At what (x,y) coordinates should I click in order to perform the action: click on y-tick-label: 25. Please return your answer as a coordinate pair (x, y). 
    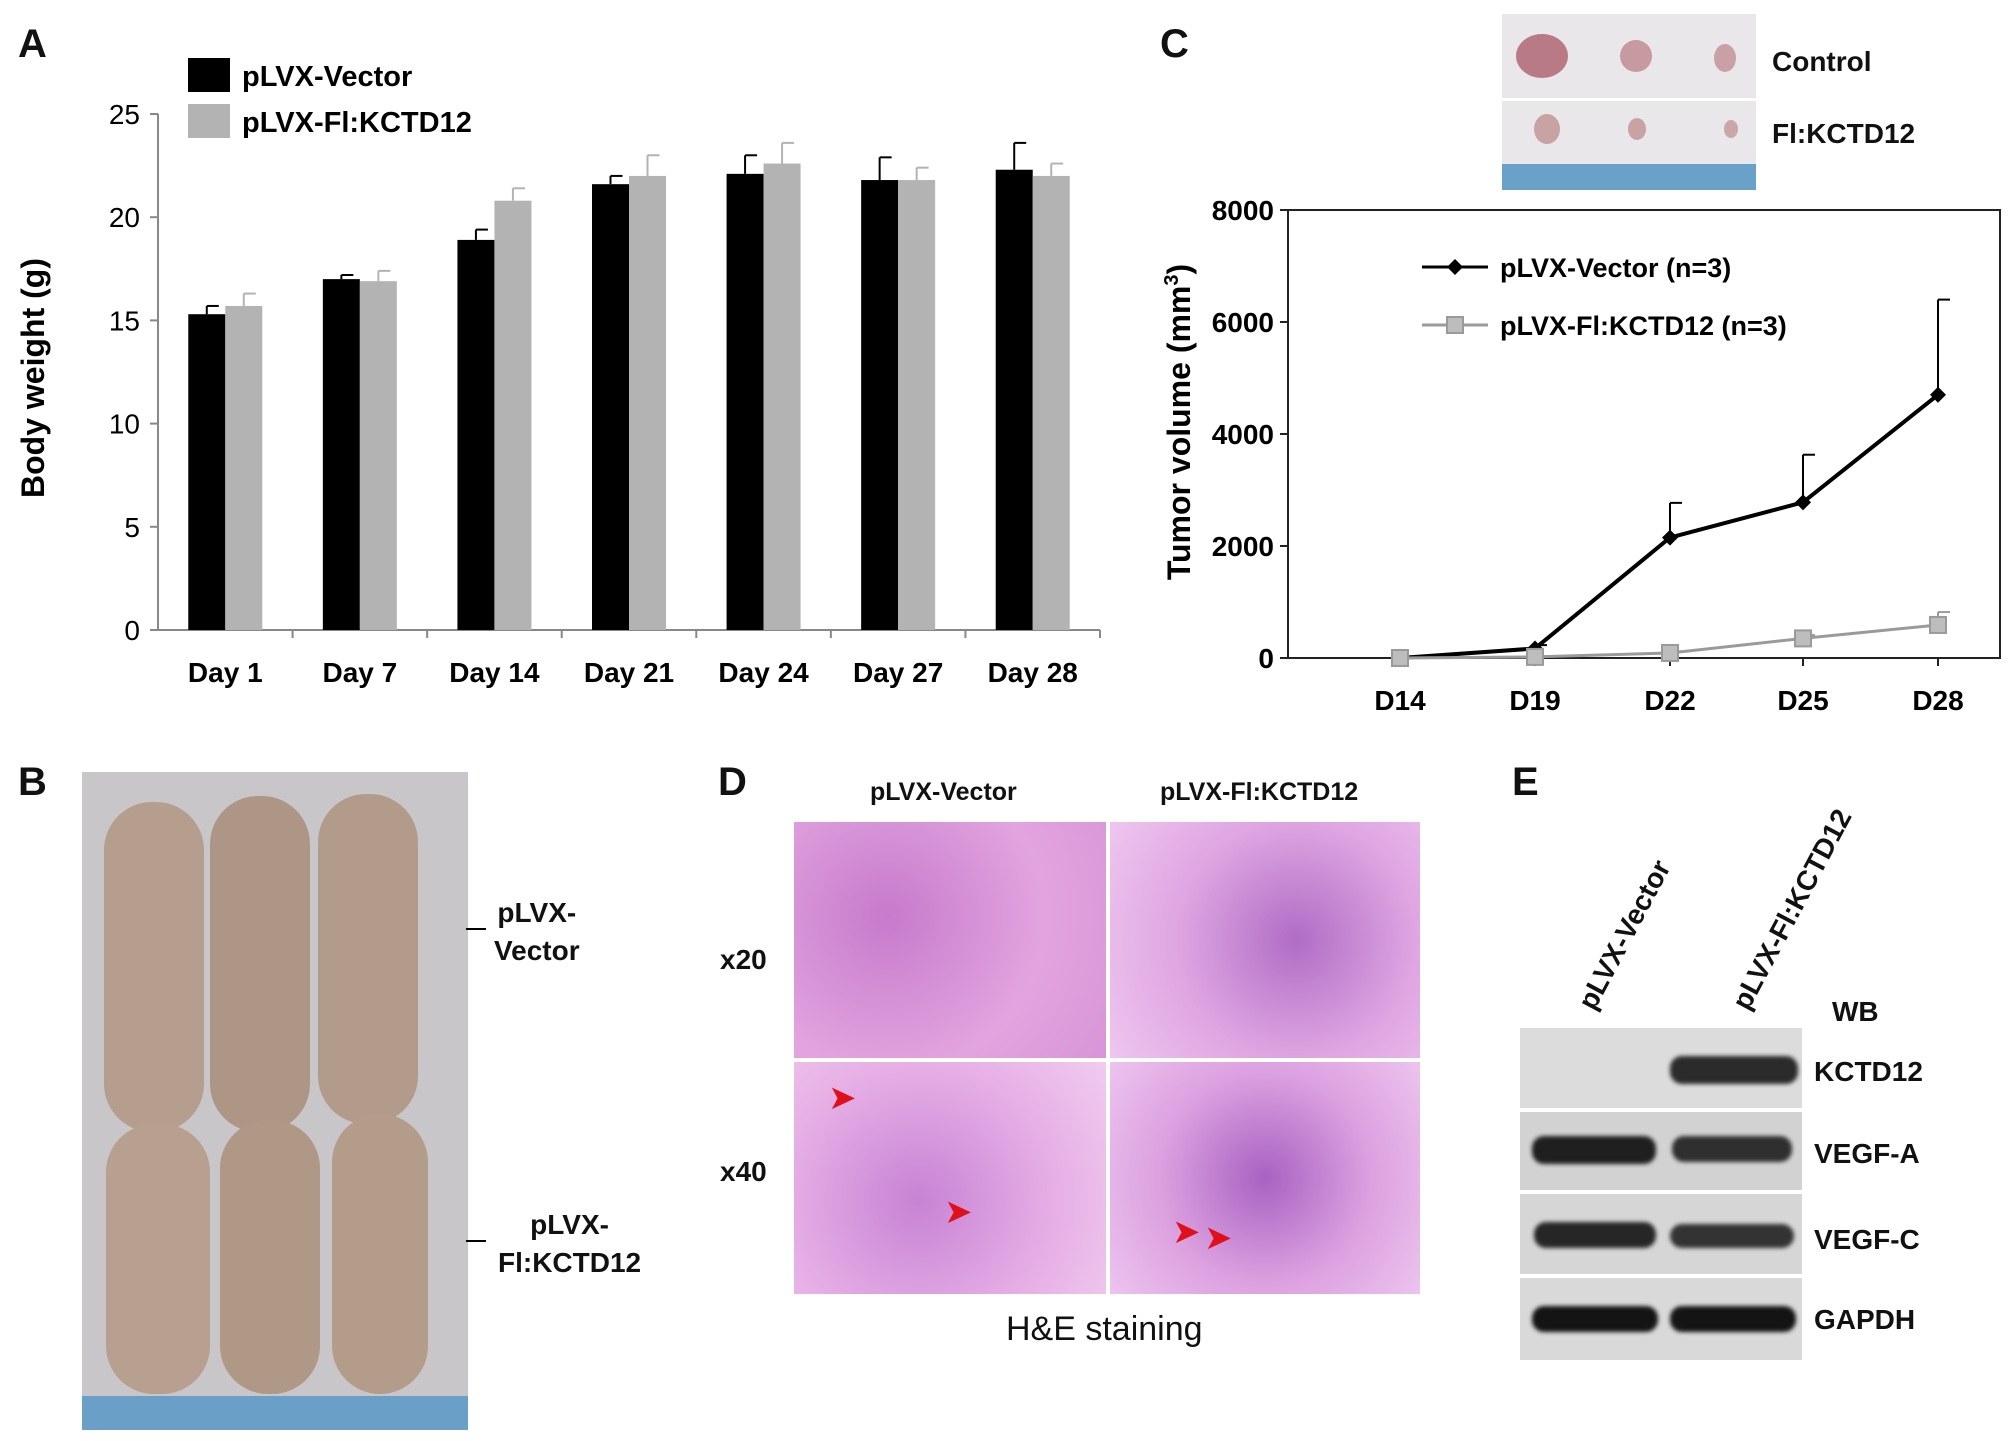
    Looking at the image, I should click on (124, 114).